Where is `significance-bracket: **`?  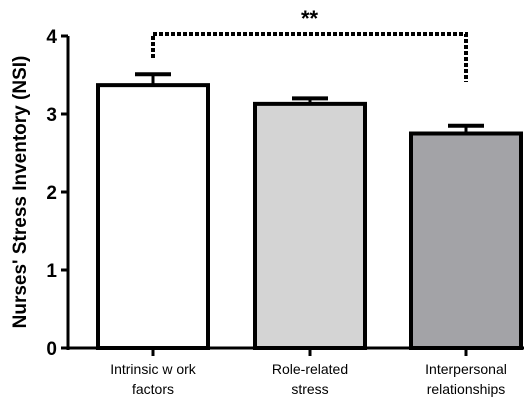
significance-bracket: ** is located at coordinates (309, 44).